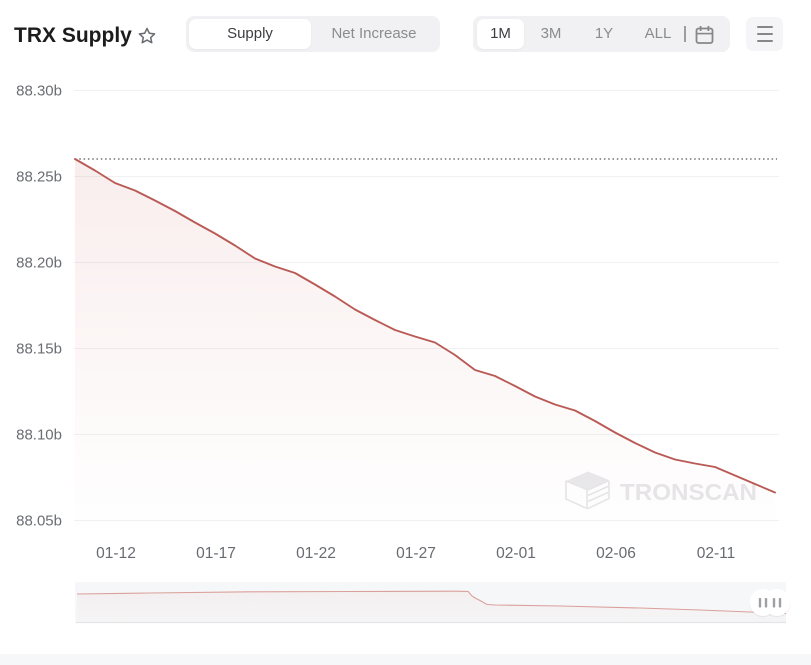 The width and height of the screenshot is (811, 665). Describe the element at coordinates (39, 263) in the screenshot. I see `svg-text: 88.20b` at that location.